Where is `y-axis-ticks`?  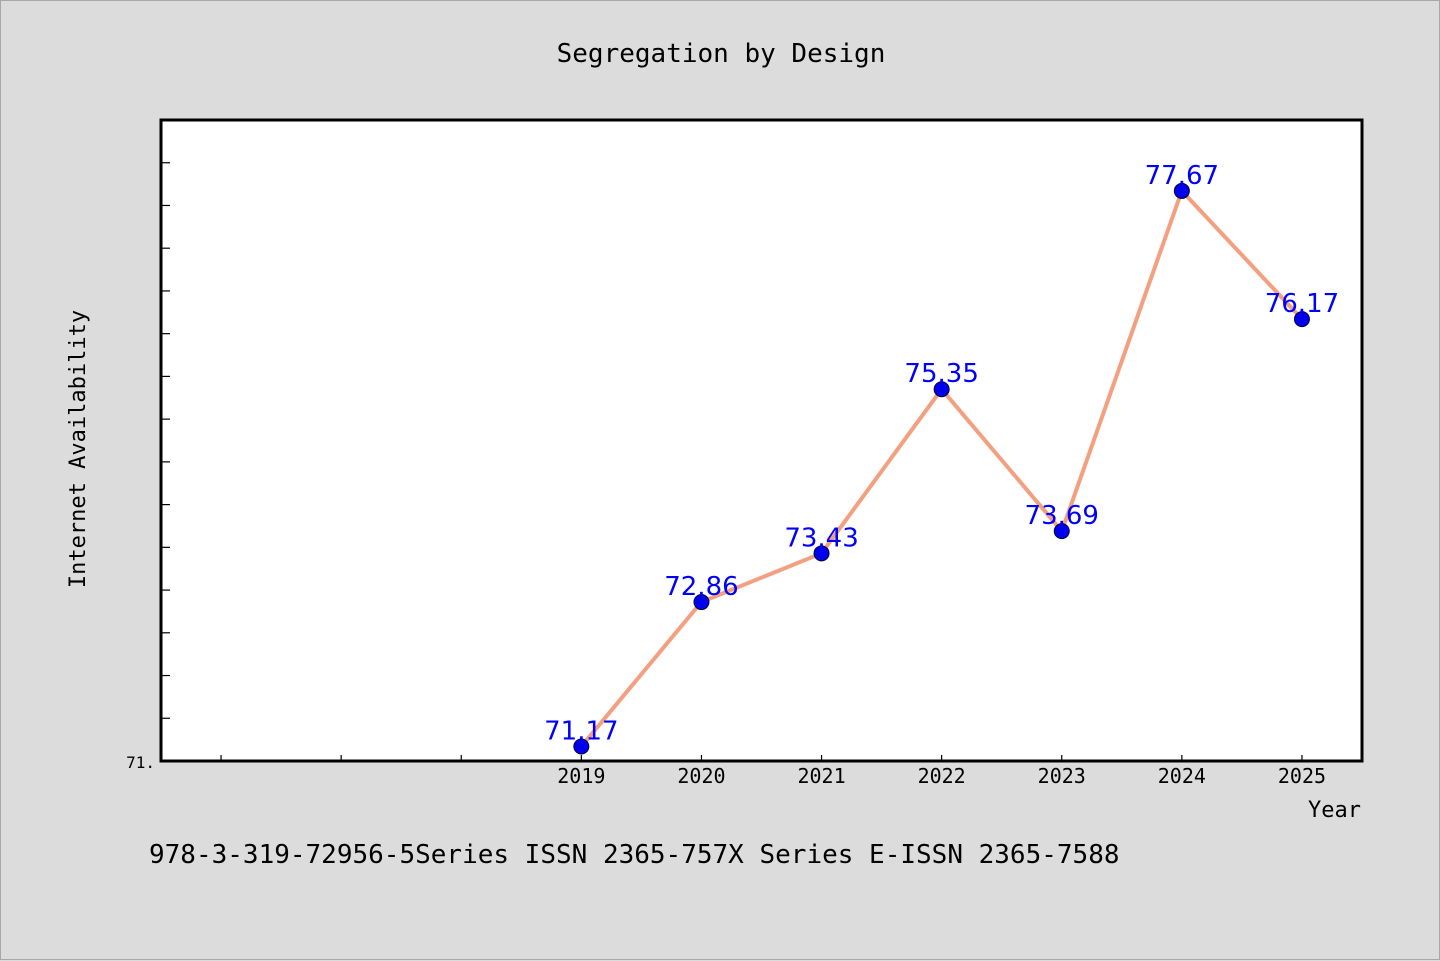
y-axis-ticks is located at coordinates (165, 440).